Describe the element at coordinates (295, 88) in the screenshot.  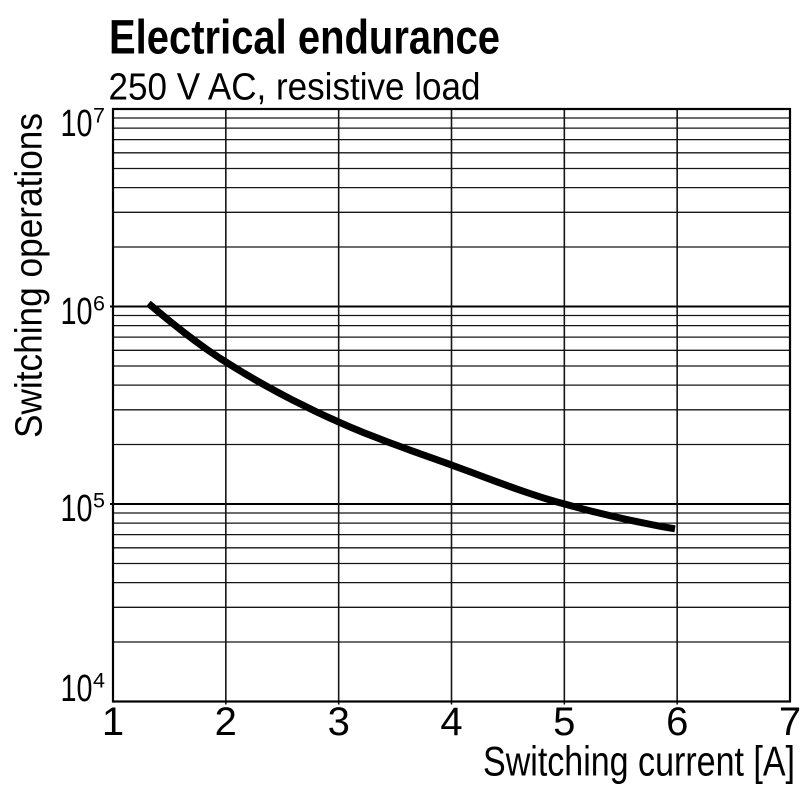
I see `svg-text: 250 V AC, resistive load` at that location.